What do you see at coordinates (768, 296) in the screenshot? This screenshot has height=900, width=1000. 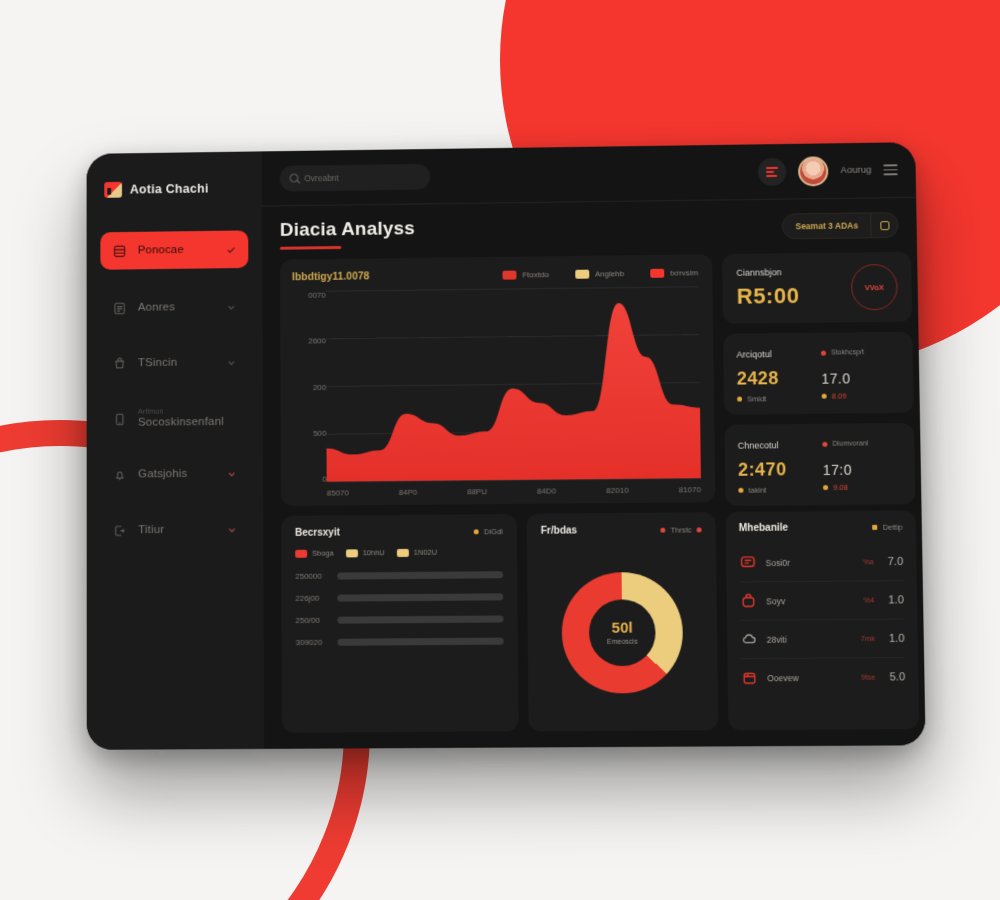 I see `hero-value: R5:00` at bounding box center [768, 296].